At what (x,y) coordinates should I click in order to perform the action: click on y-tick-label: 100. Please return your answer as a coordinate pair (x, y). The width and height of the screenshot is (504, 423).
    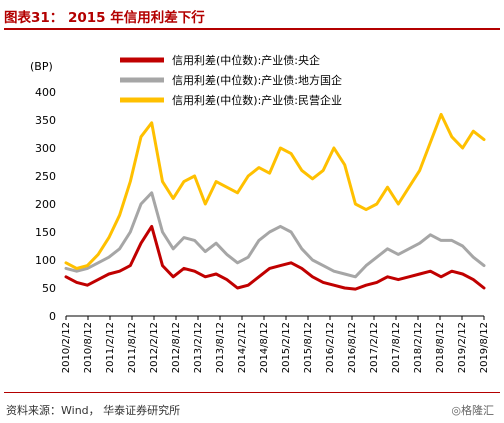
    Looking at the image, I should click on (45, 260).